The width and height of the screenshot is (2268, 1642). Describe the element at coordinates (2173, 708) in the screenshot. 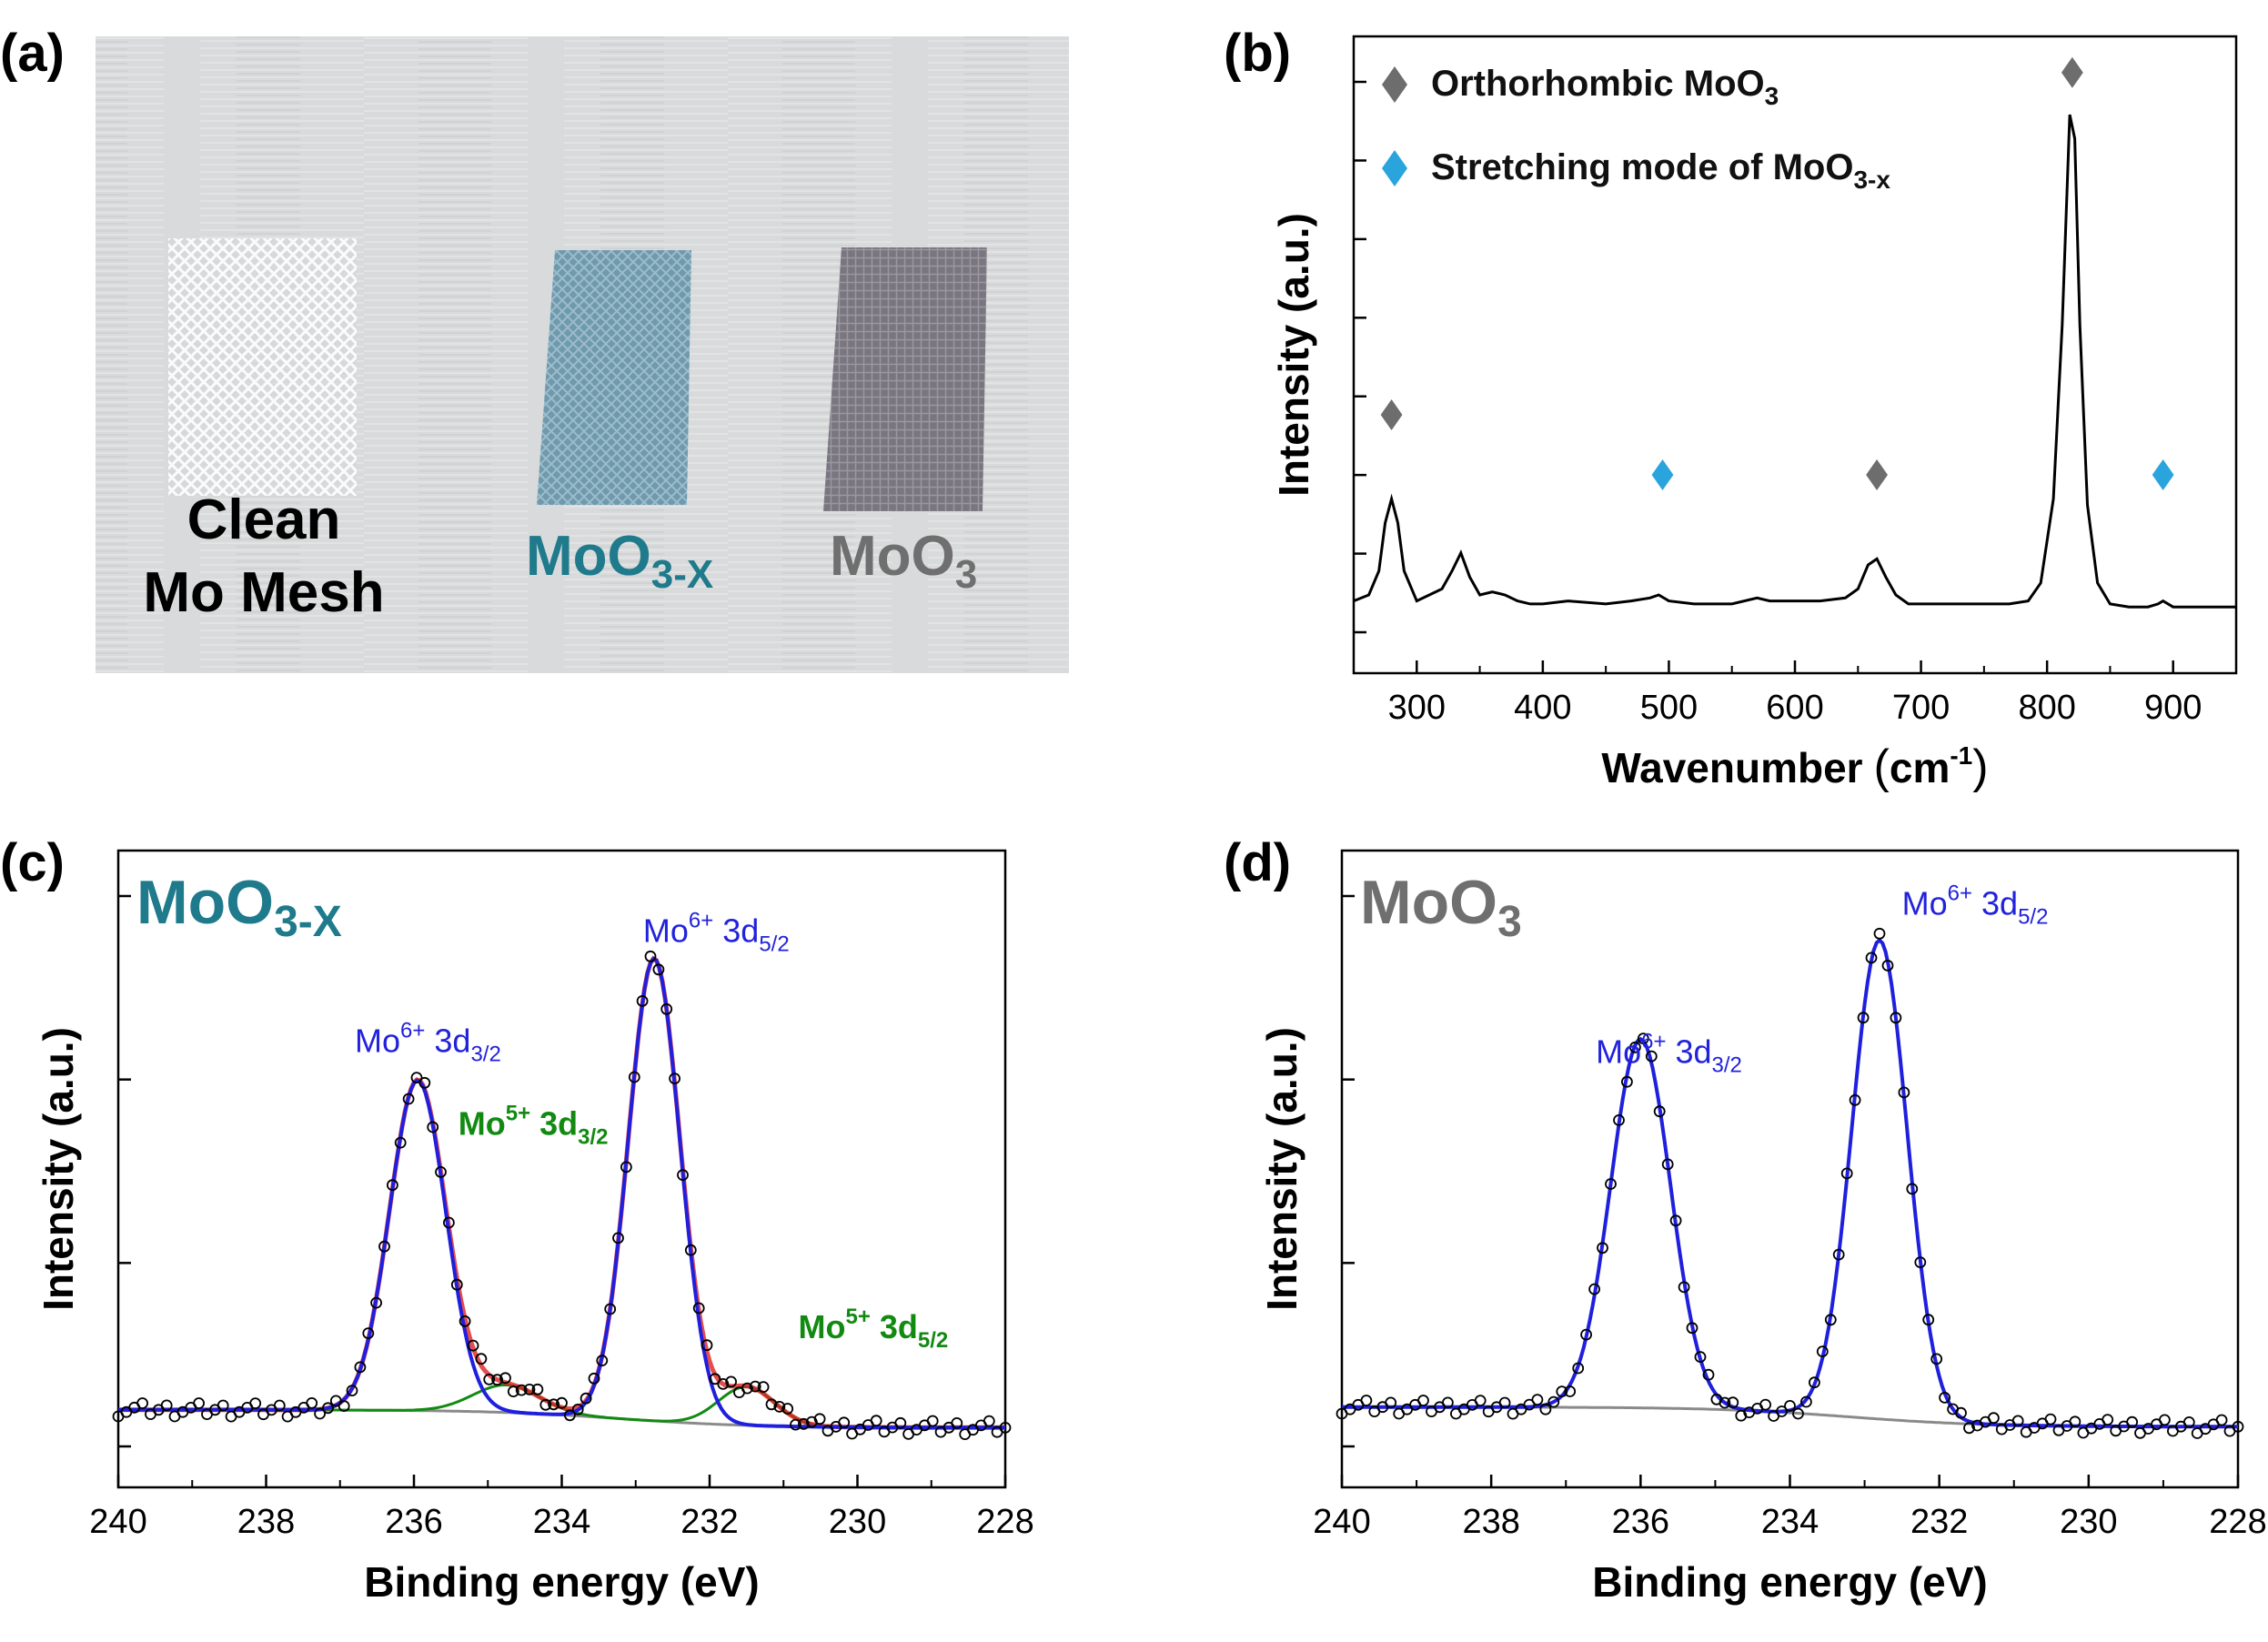

I see `raman-x-tick-label: 900` at that location.